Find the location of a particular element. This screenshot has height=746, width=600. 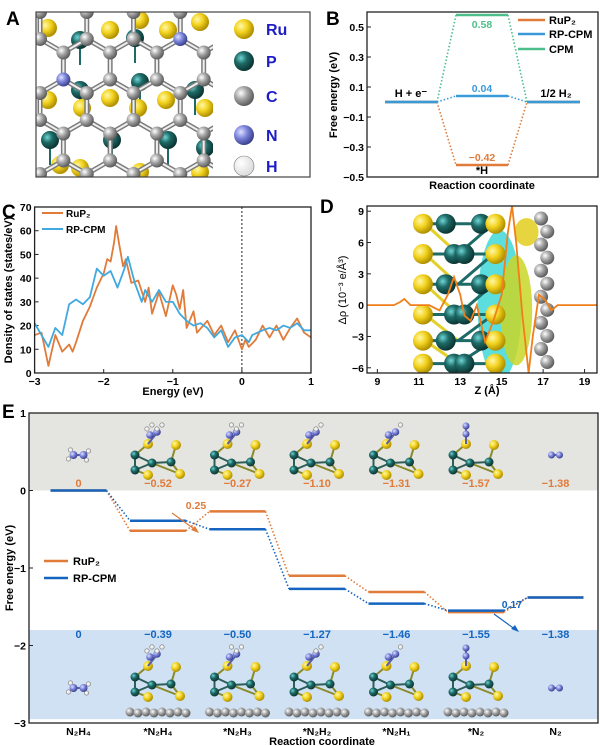

y-tick-label: 0.5 is located at coordinates (356, 28).